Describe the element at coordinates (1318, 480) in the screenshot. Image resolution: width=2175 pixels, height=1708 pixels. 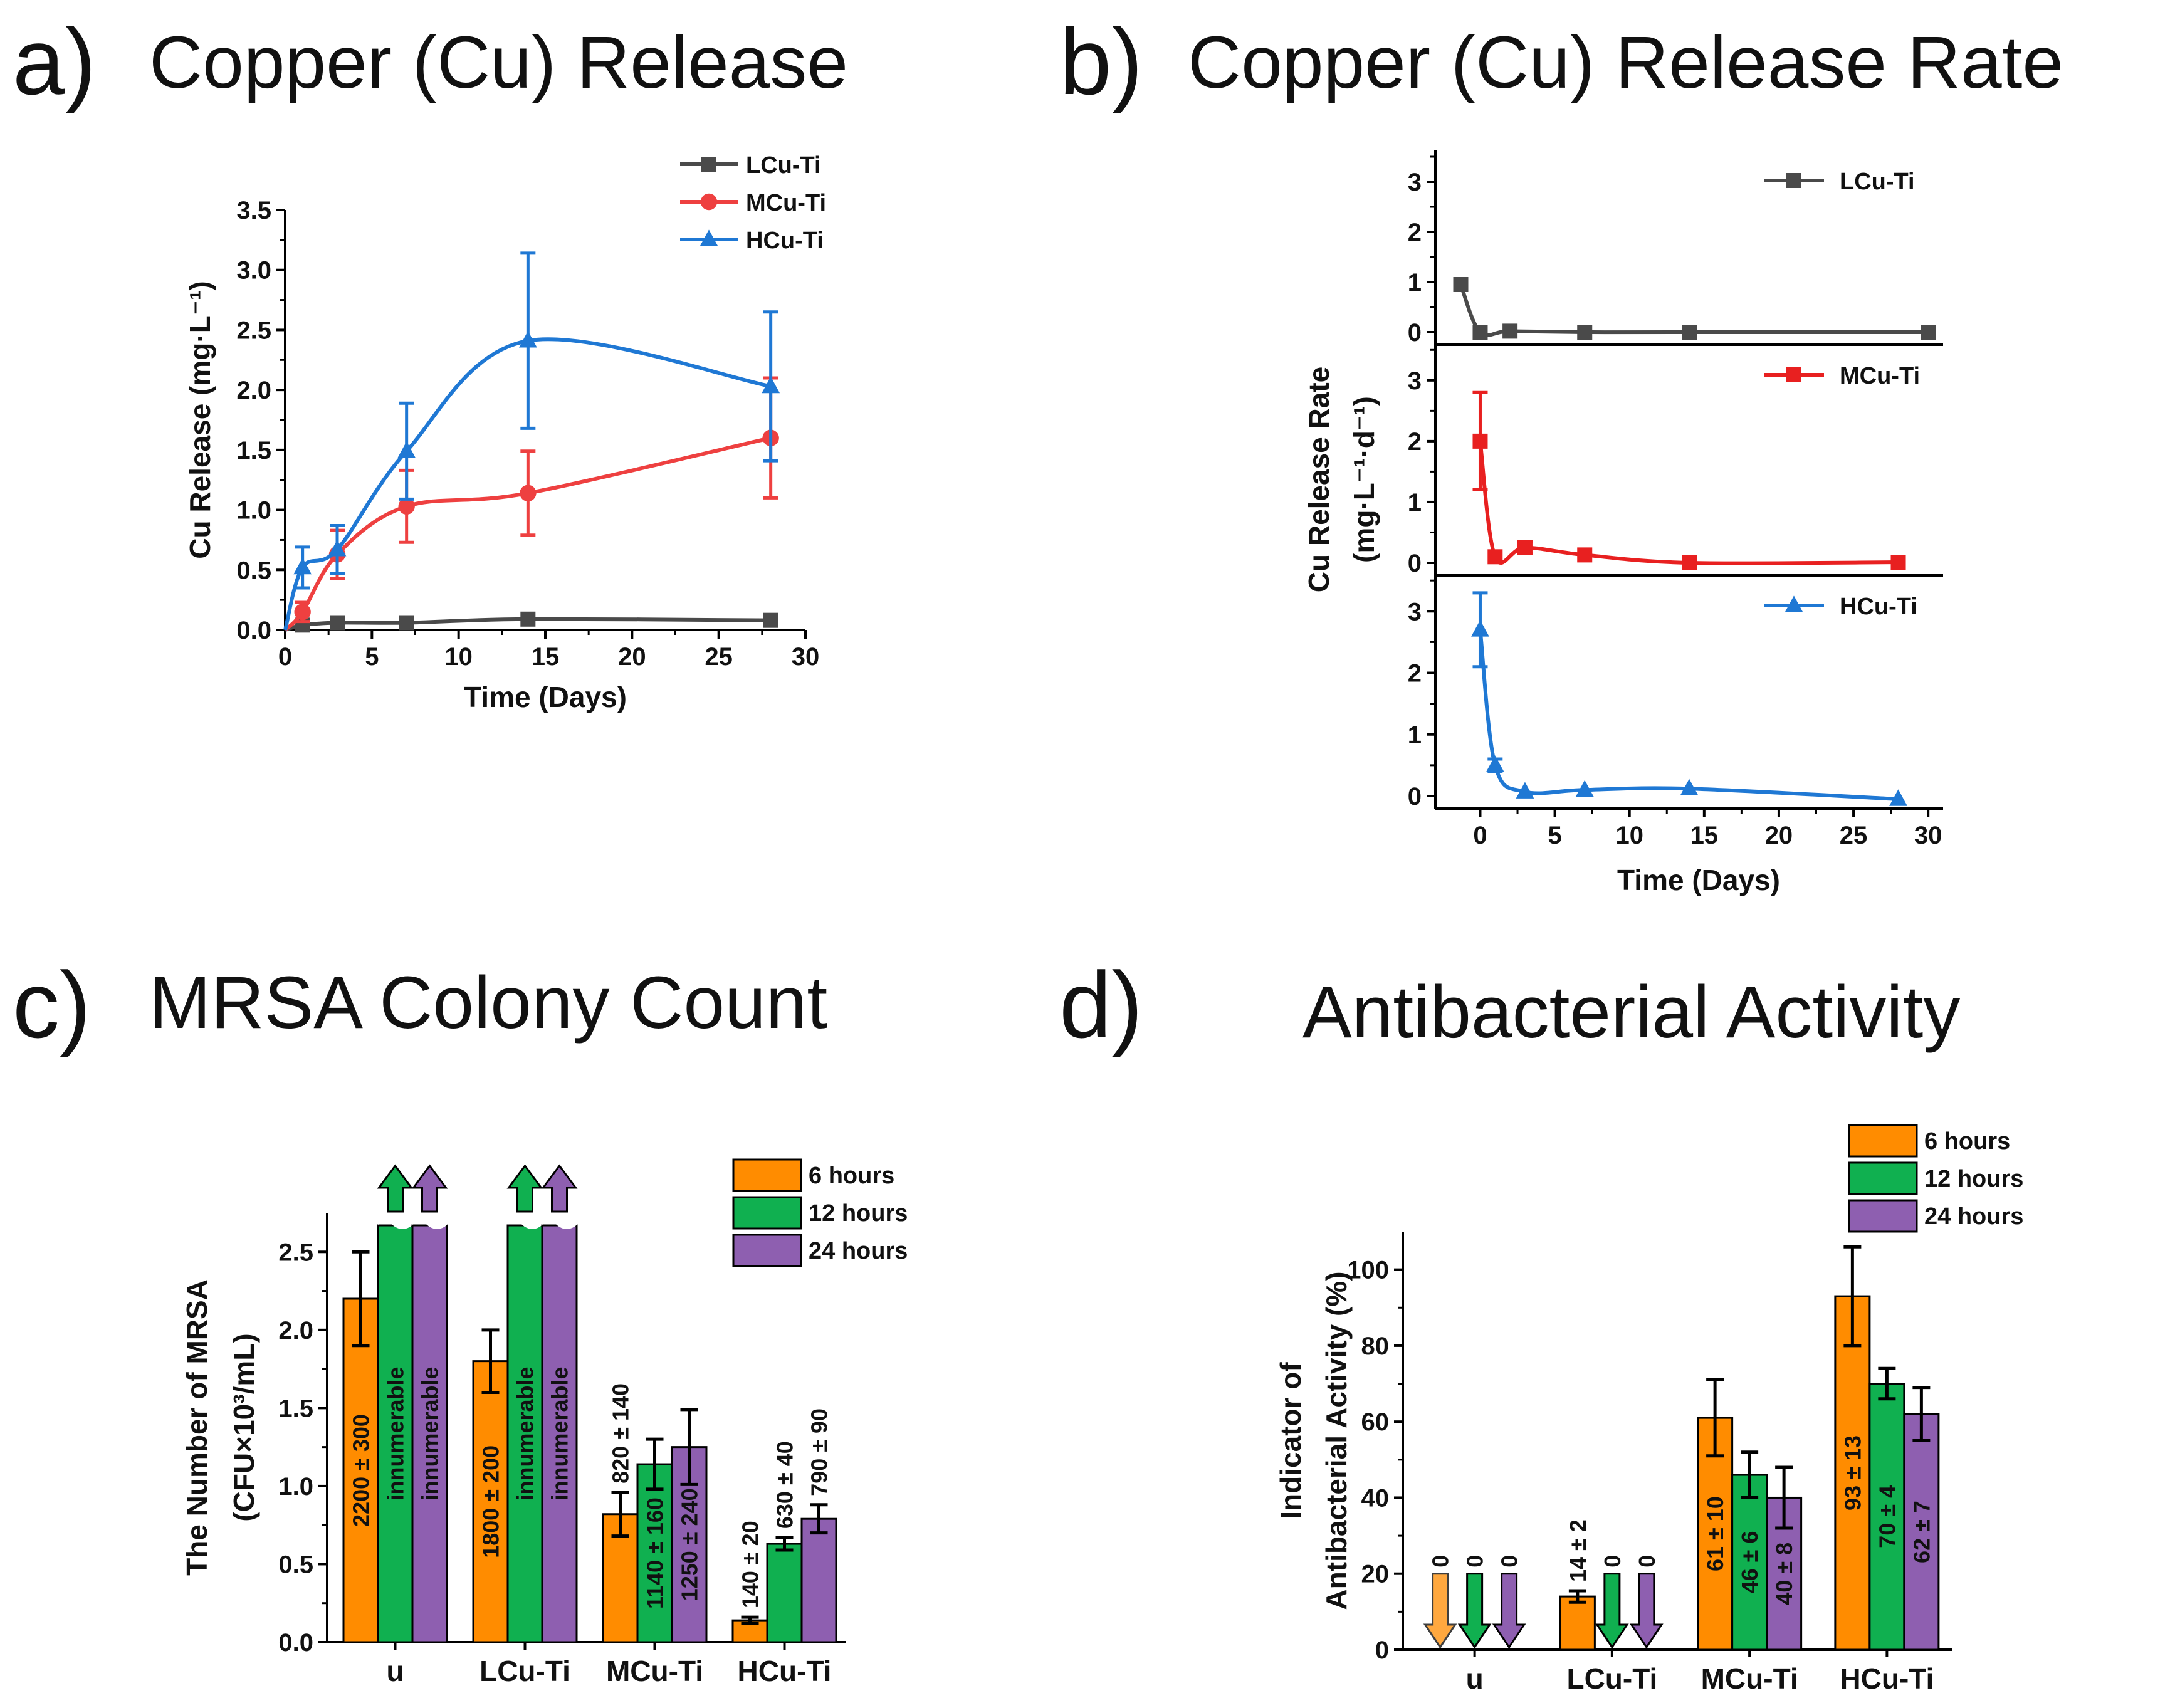
I see `y-axis-label: Cu Release Rate` at that location.